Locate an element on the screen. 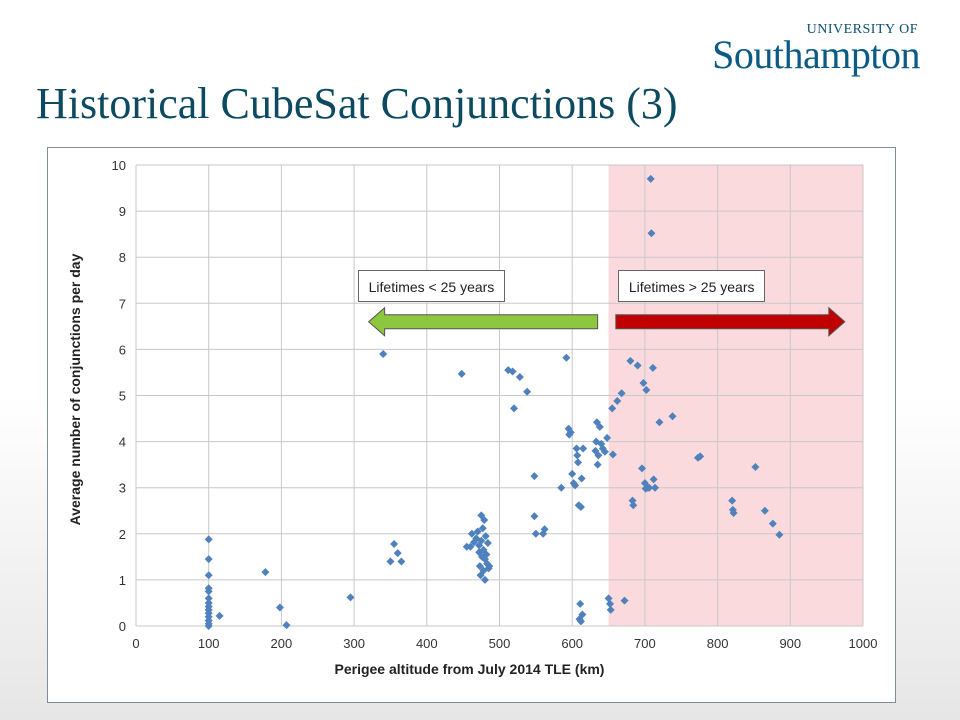 Image resolution: width=960 pixels, height=720 pixels. y-tick-label: 1 is located at coordinates (122, 580).